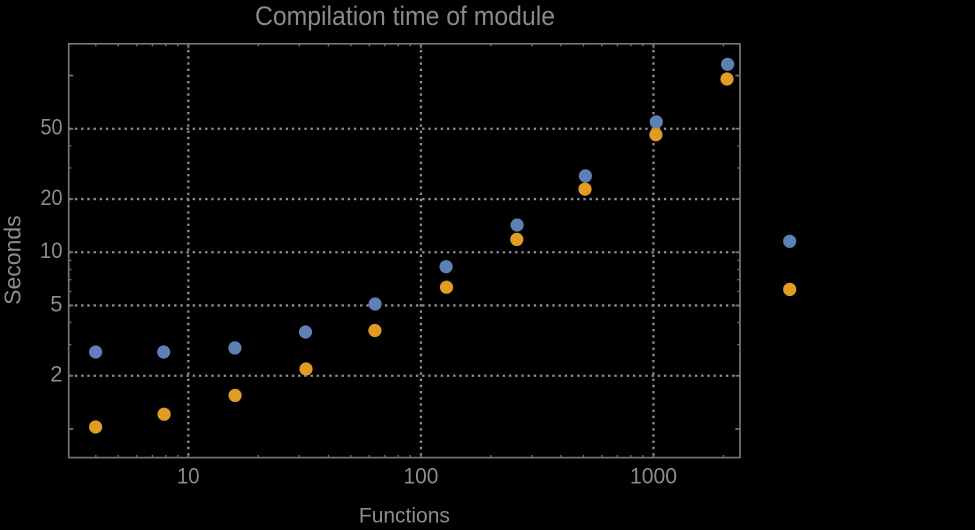 The image size is (975, 530). I want to click on svg-text: 5, so click(56, 303).